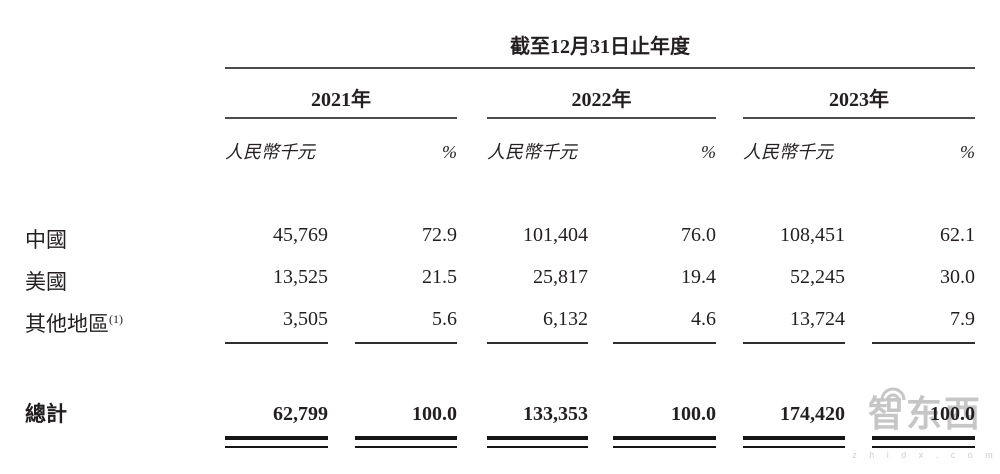  What do you see at coordinates (46, 414) in the screenshot?
I see `row-label-total: 總計` at bounding box center [46, 414].